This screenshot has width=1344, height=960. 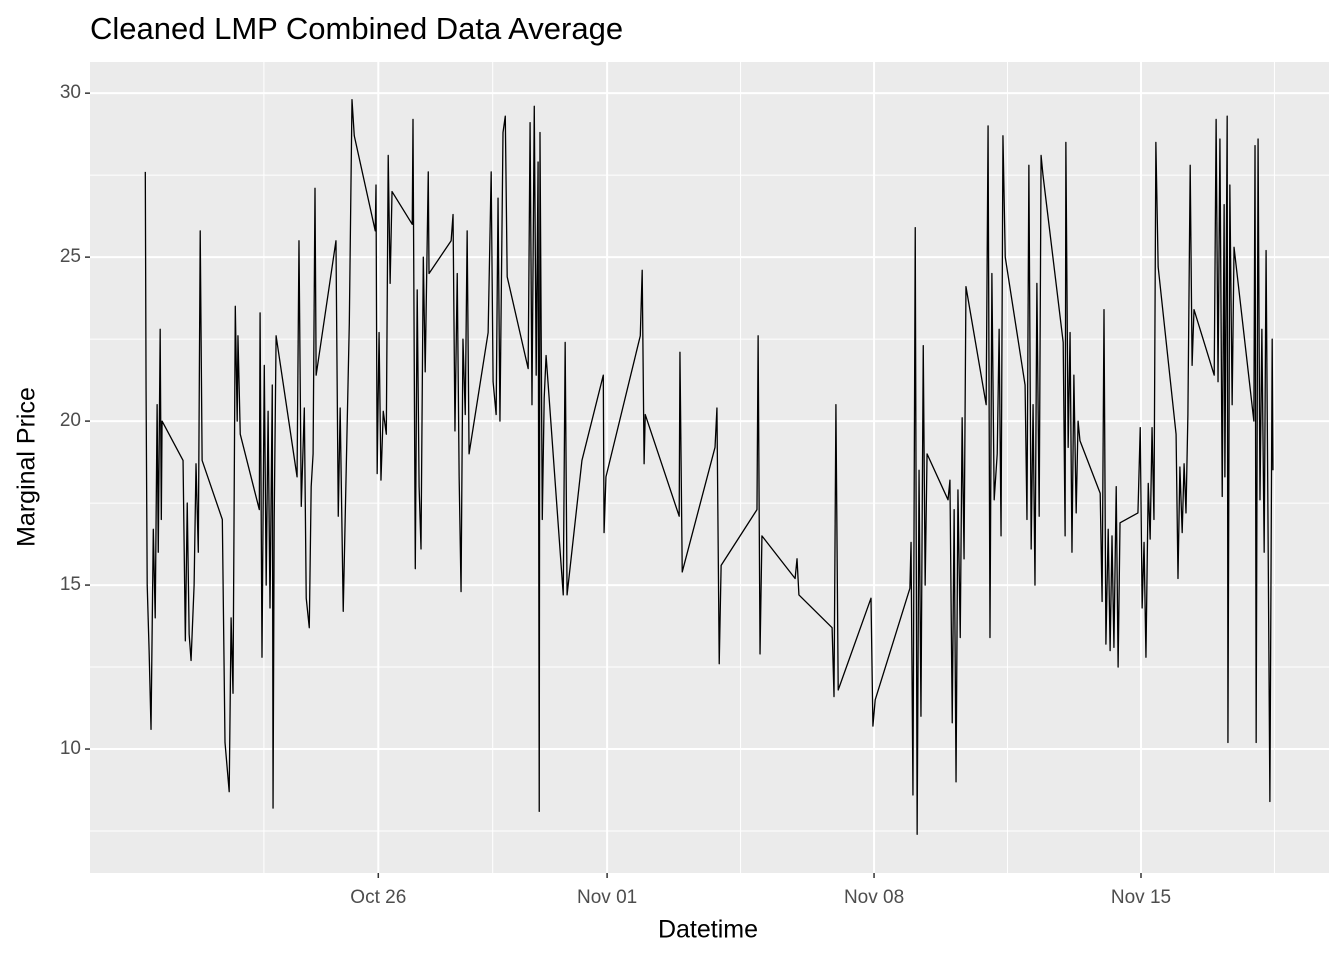 I want to click on y-tick-label: 30, so click(x=70, y=92).